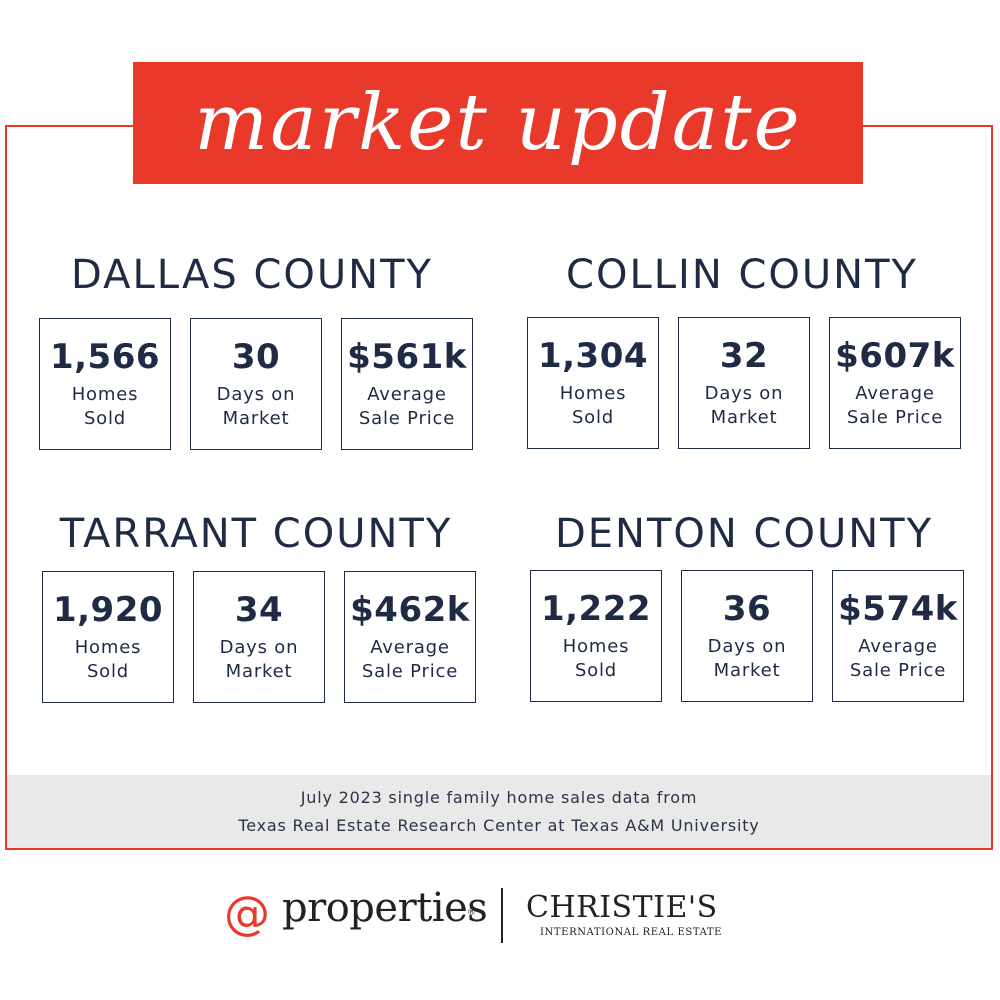  I want to click on stat-box-denton-homes: 1,222 Homes Sold, so click(596, 636).